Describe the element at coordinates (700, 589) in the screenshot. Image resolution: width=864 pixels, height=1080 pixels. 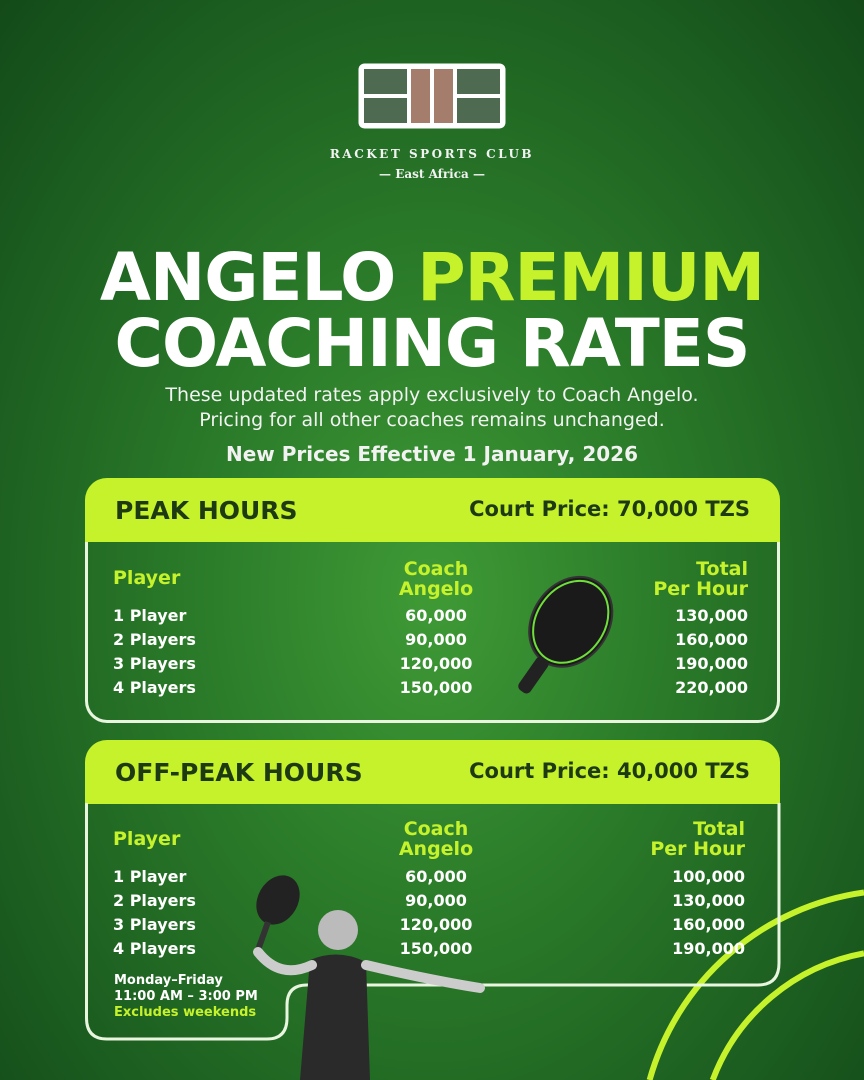
I see `peak-col-total-2: Per Hour` at that location.